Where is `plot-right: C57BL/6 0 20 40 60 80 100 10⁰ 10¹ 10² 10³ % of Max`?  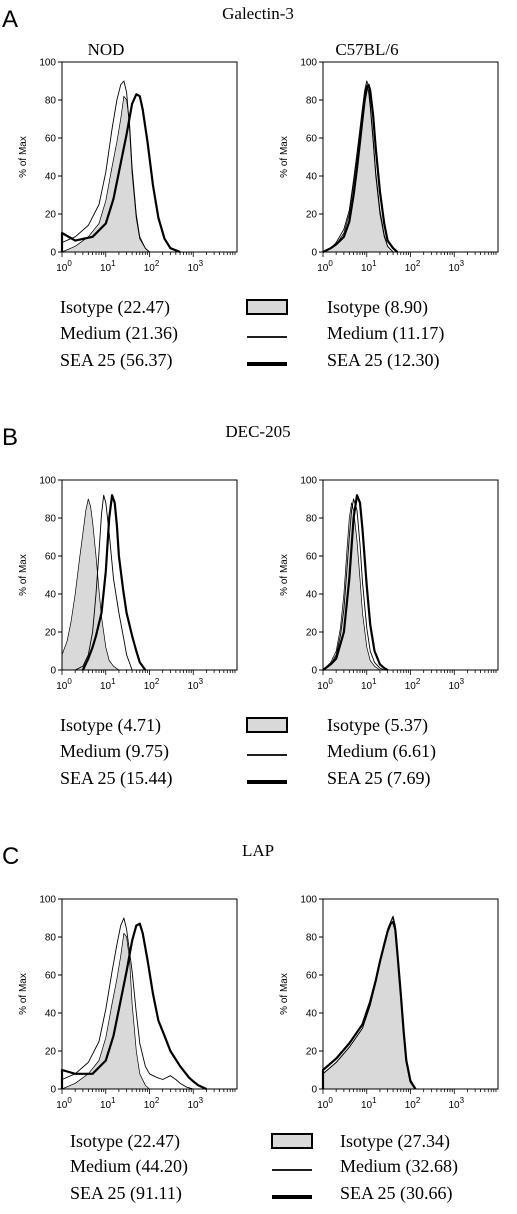
plot-right: C57BL/6 0 20 40 60 80 100 10⁰ 10¹ 10² 10³ % of Max is located at coordinates (389, 157).